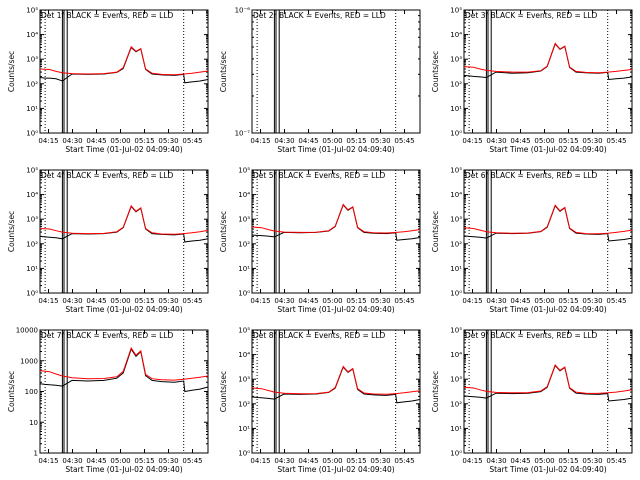  What do you see at coordinates (319, 335) in the screenshot?
I see `panel-title: Det 8f BLACK = Events, RED = LLD` at bounding box center [319, 335].